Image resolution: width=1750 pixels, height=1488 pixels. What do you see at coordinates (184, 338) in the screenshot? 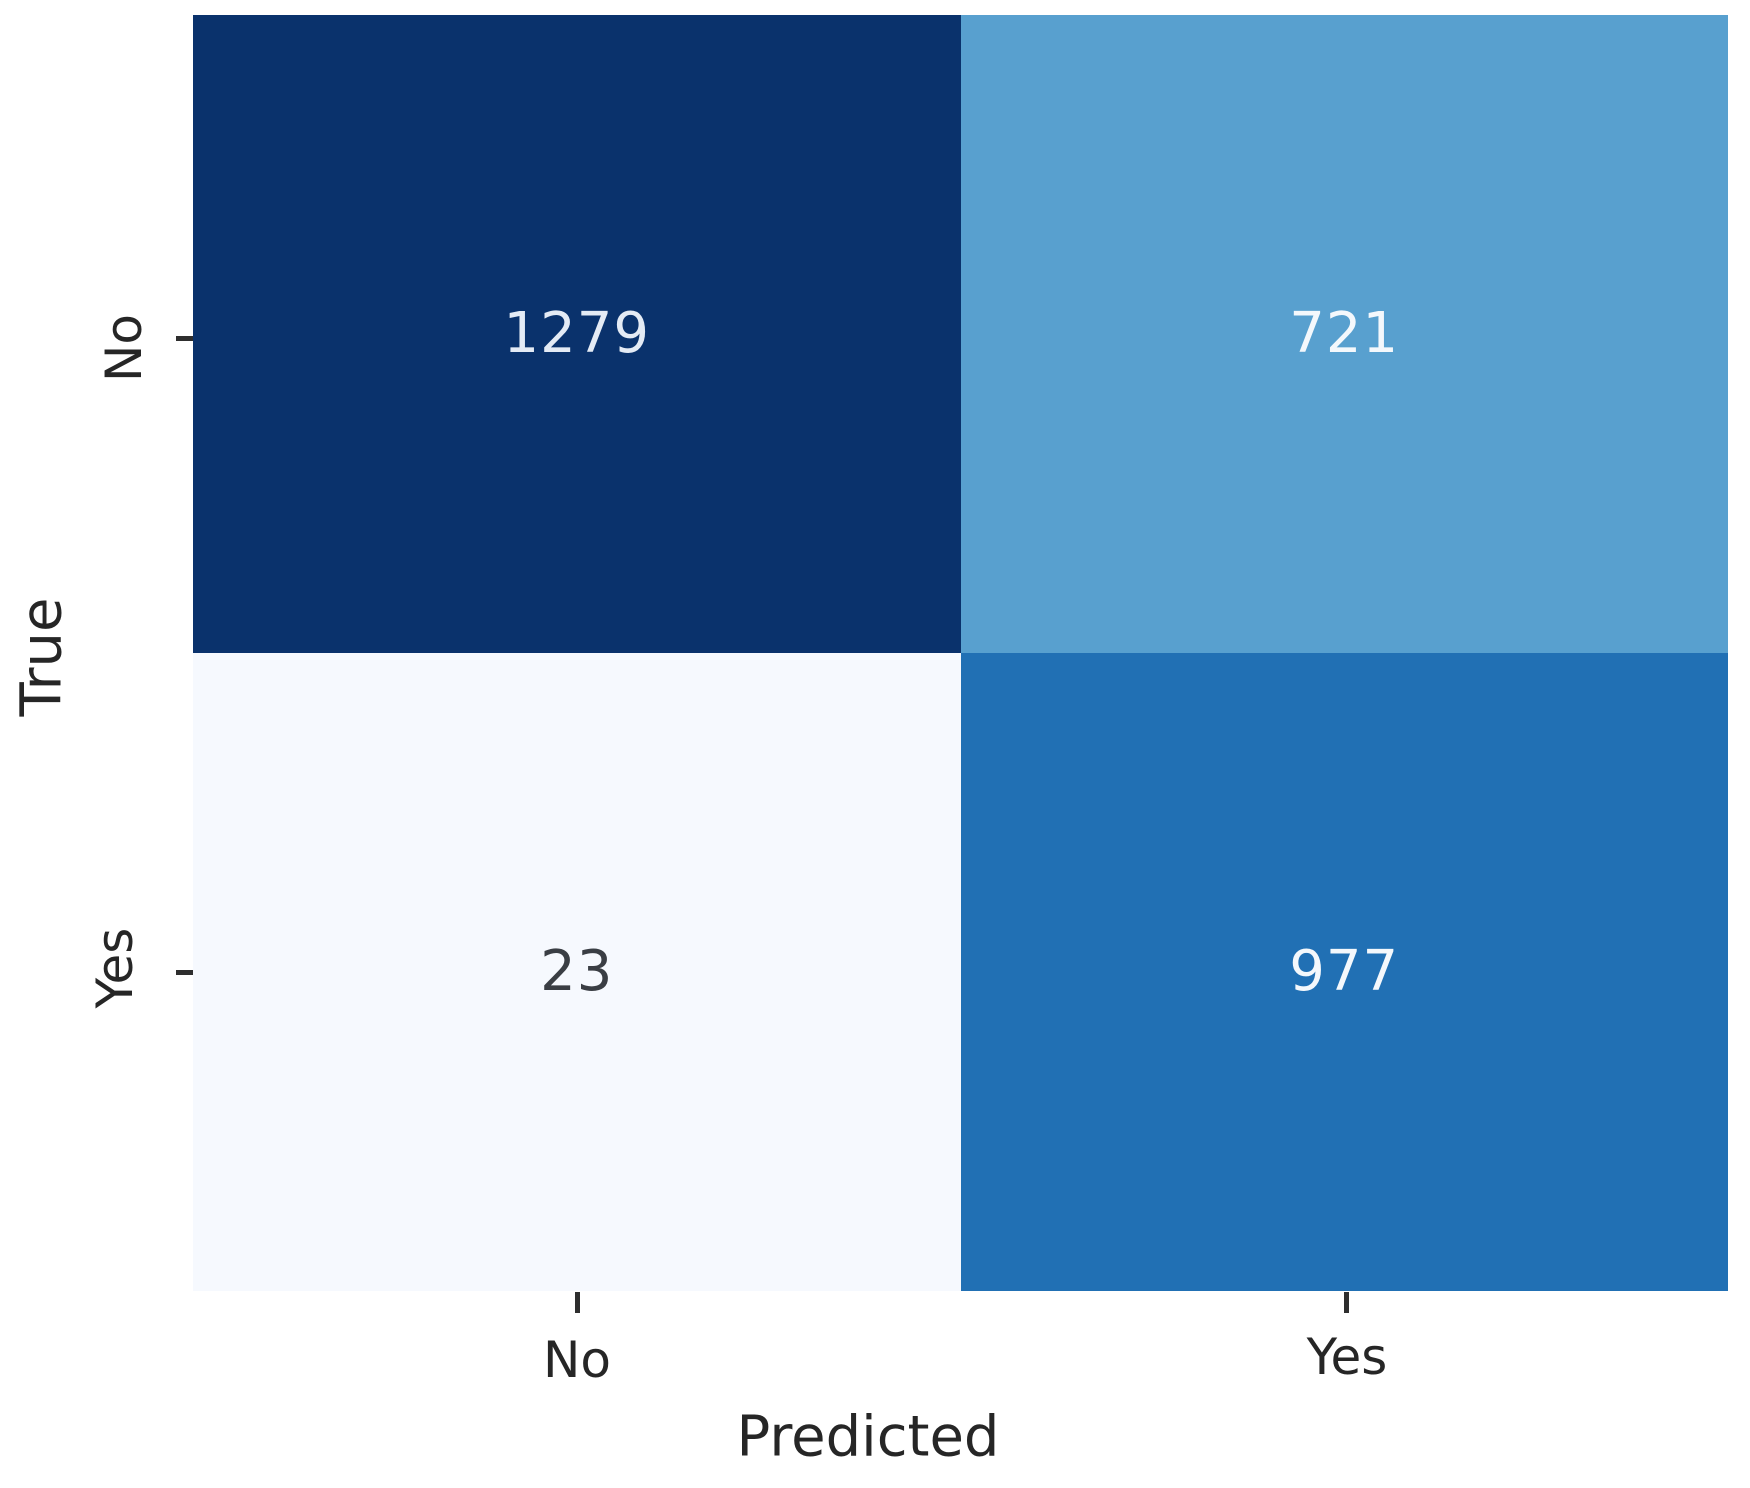
I see `y-tick-mark-no` at bounding box center [184, 338].